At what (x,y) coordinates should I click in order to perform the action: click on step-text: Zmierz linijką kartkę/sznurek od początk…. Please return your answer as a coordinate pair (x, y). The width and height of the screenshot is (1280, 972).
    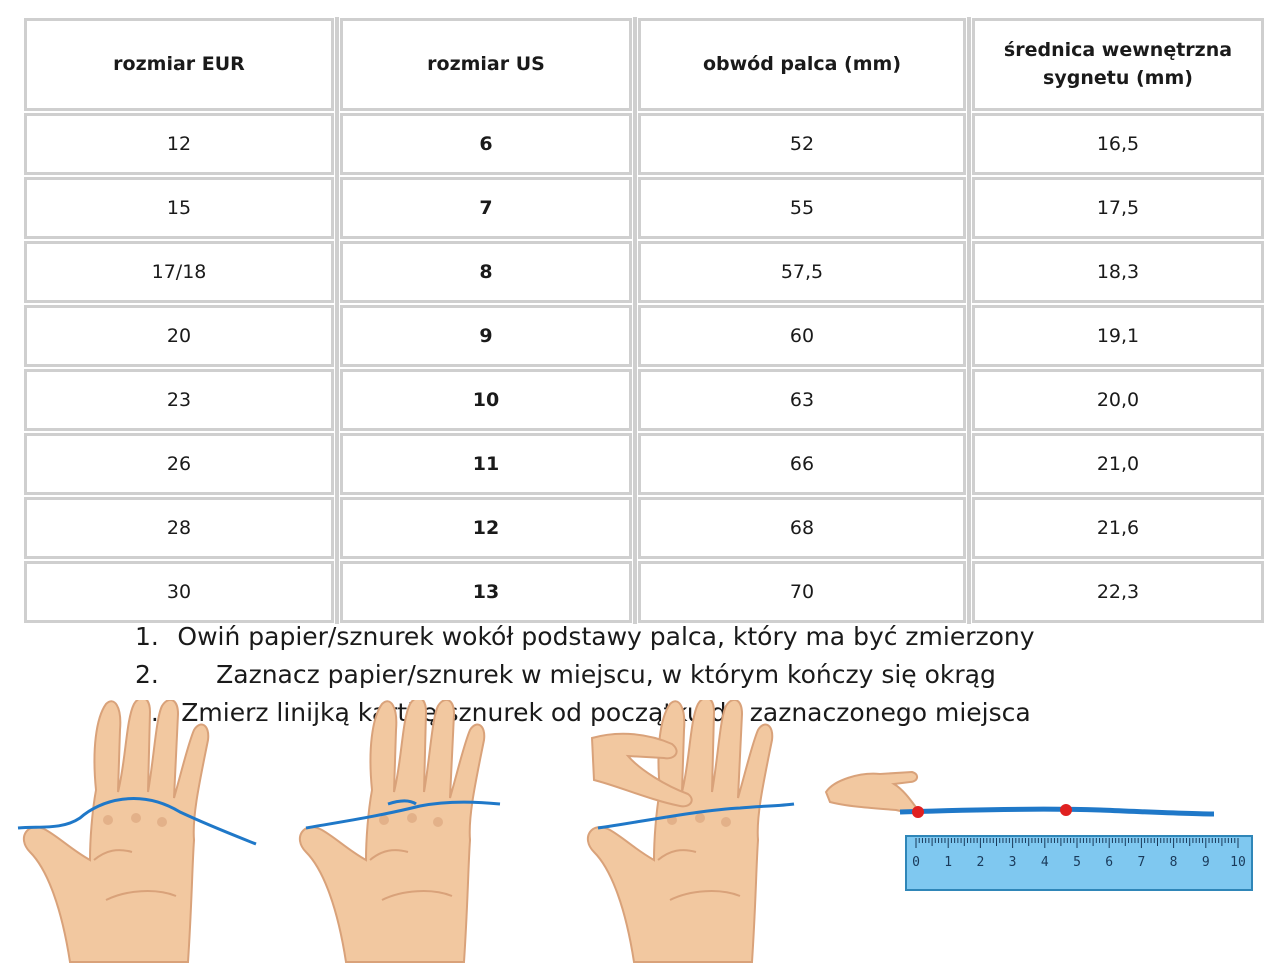
    Looking at the image, I should click on (606, 712).